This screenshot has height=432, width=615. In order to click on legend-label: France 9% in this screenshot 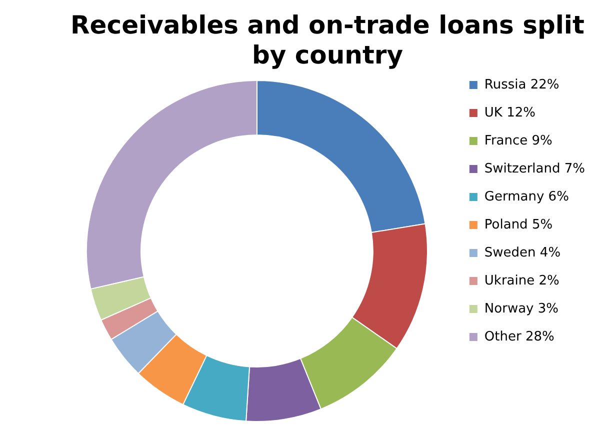, I will do `click(518, 140)`.